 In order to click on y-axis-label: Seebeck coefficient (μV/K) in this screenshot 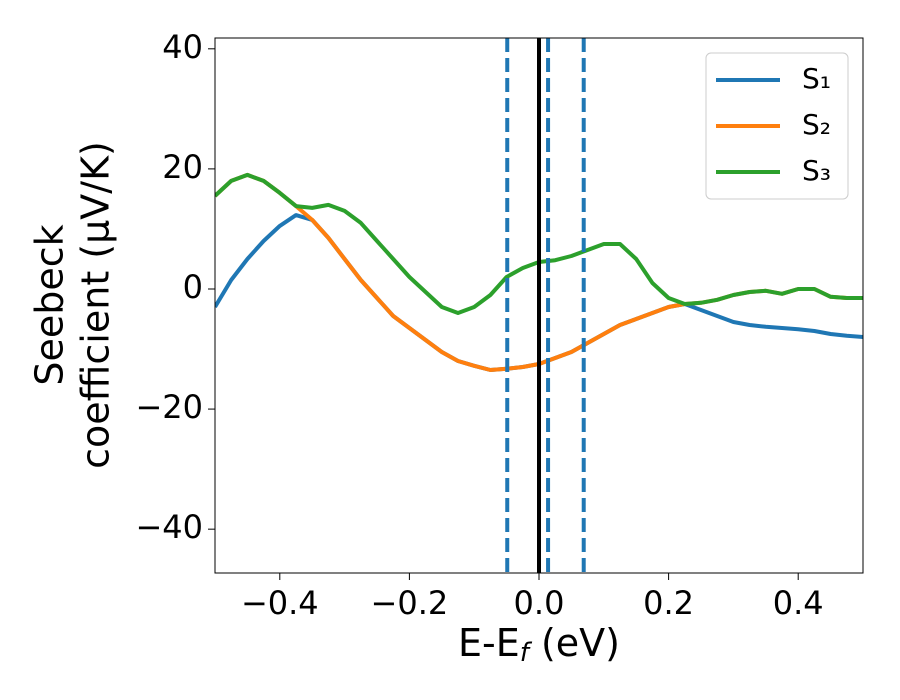, I will do `click(73, 305)`.